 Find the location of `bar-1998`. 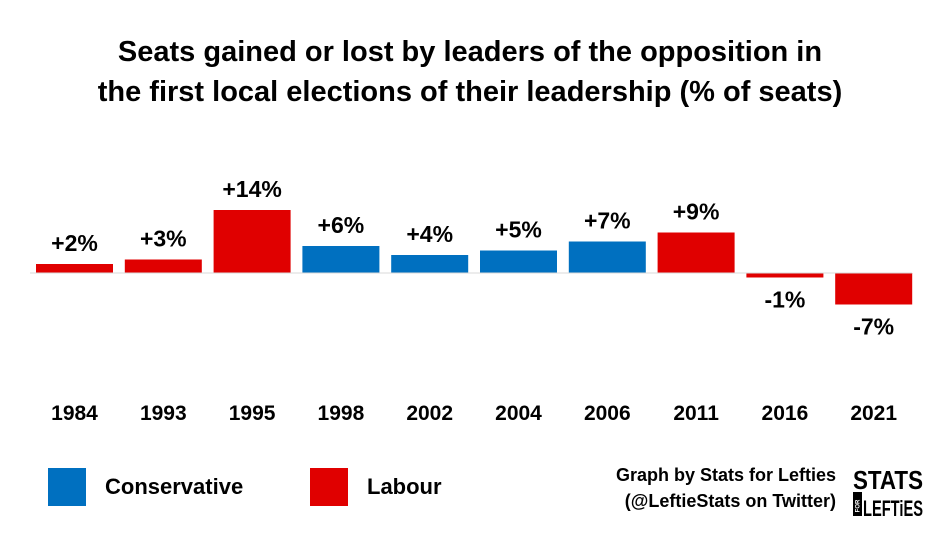

bar-1998 is located at coordinates (341, 259).